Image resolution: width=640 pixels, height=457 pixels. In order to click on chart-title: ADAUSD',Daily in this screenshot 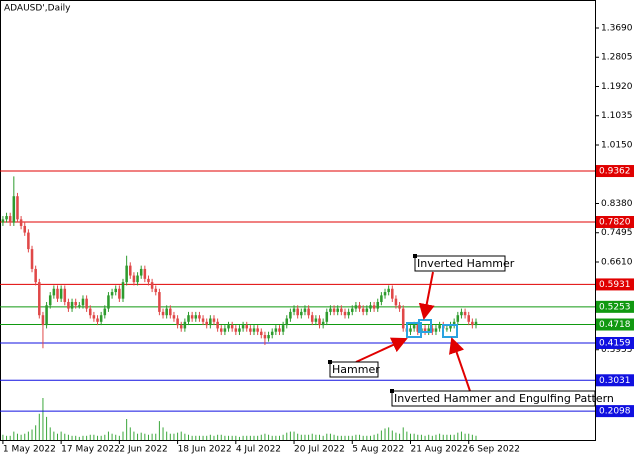, I will do `click(37, 9)`.